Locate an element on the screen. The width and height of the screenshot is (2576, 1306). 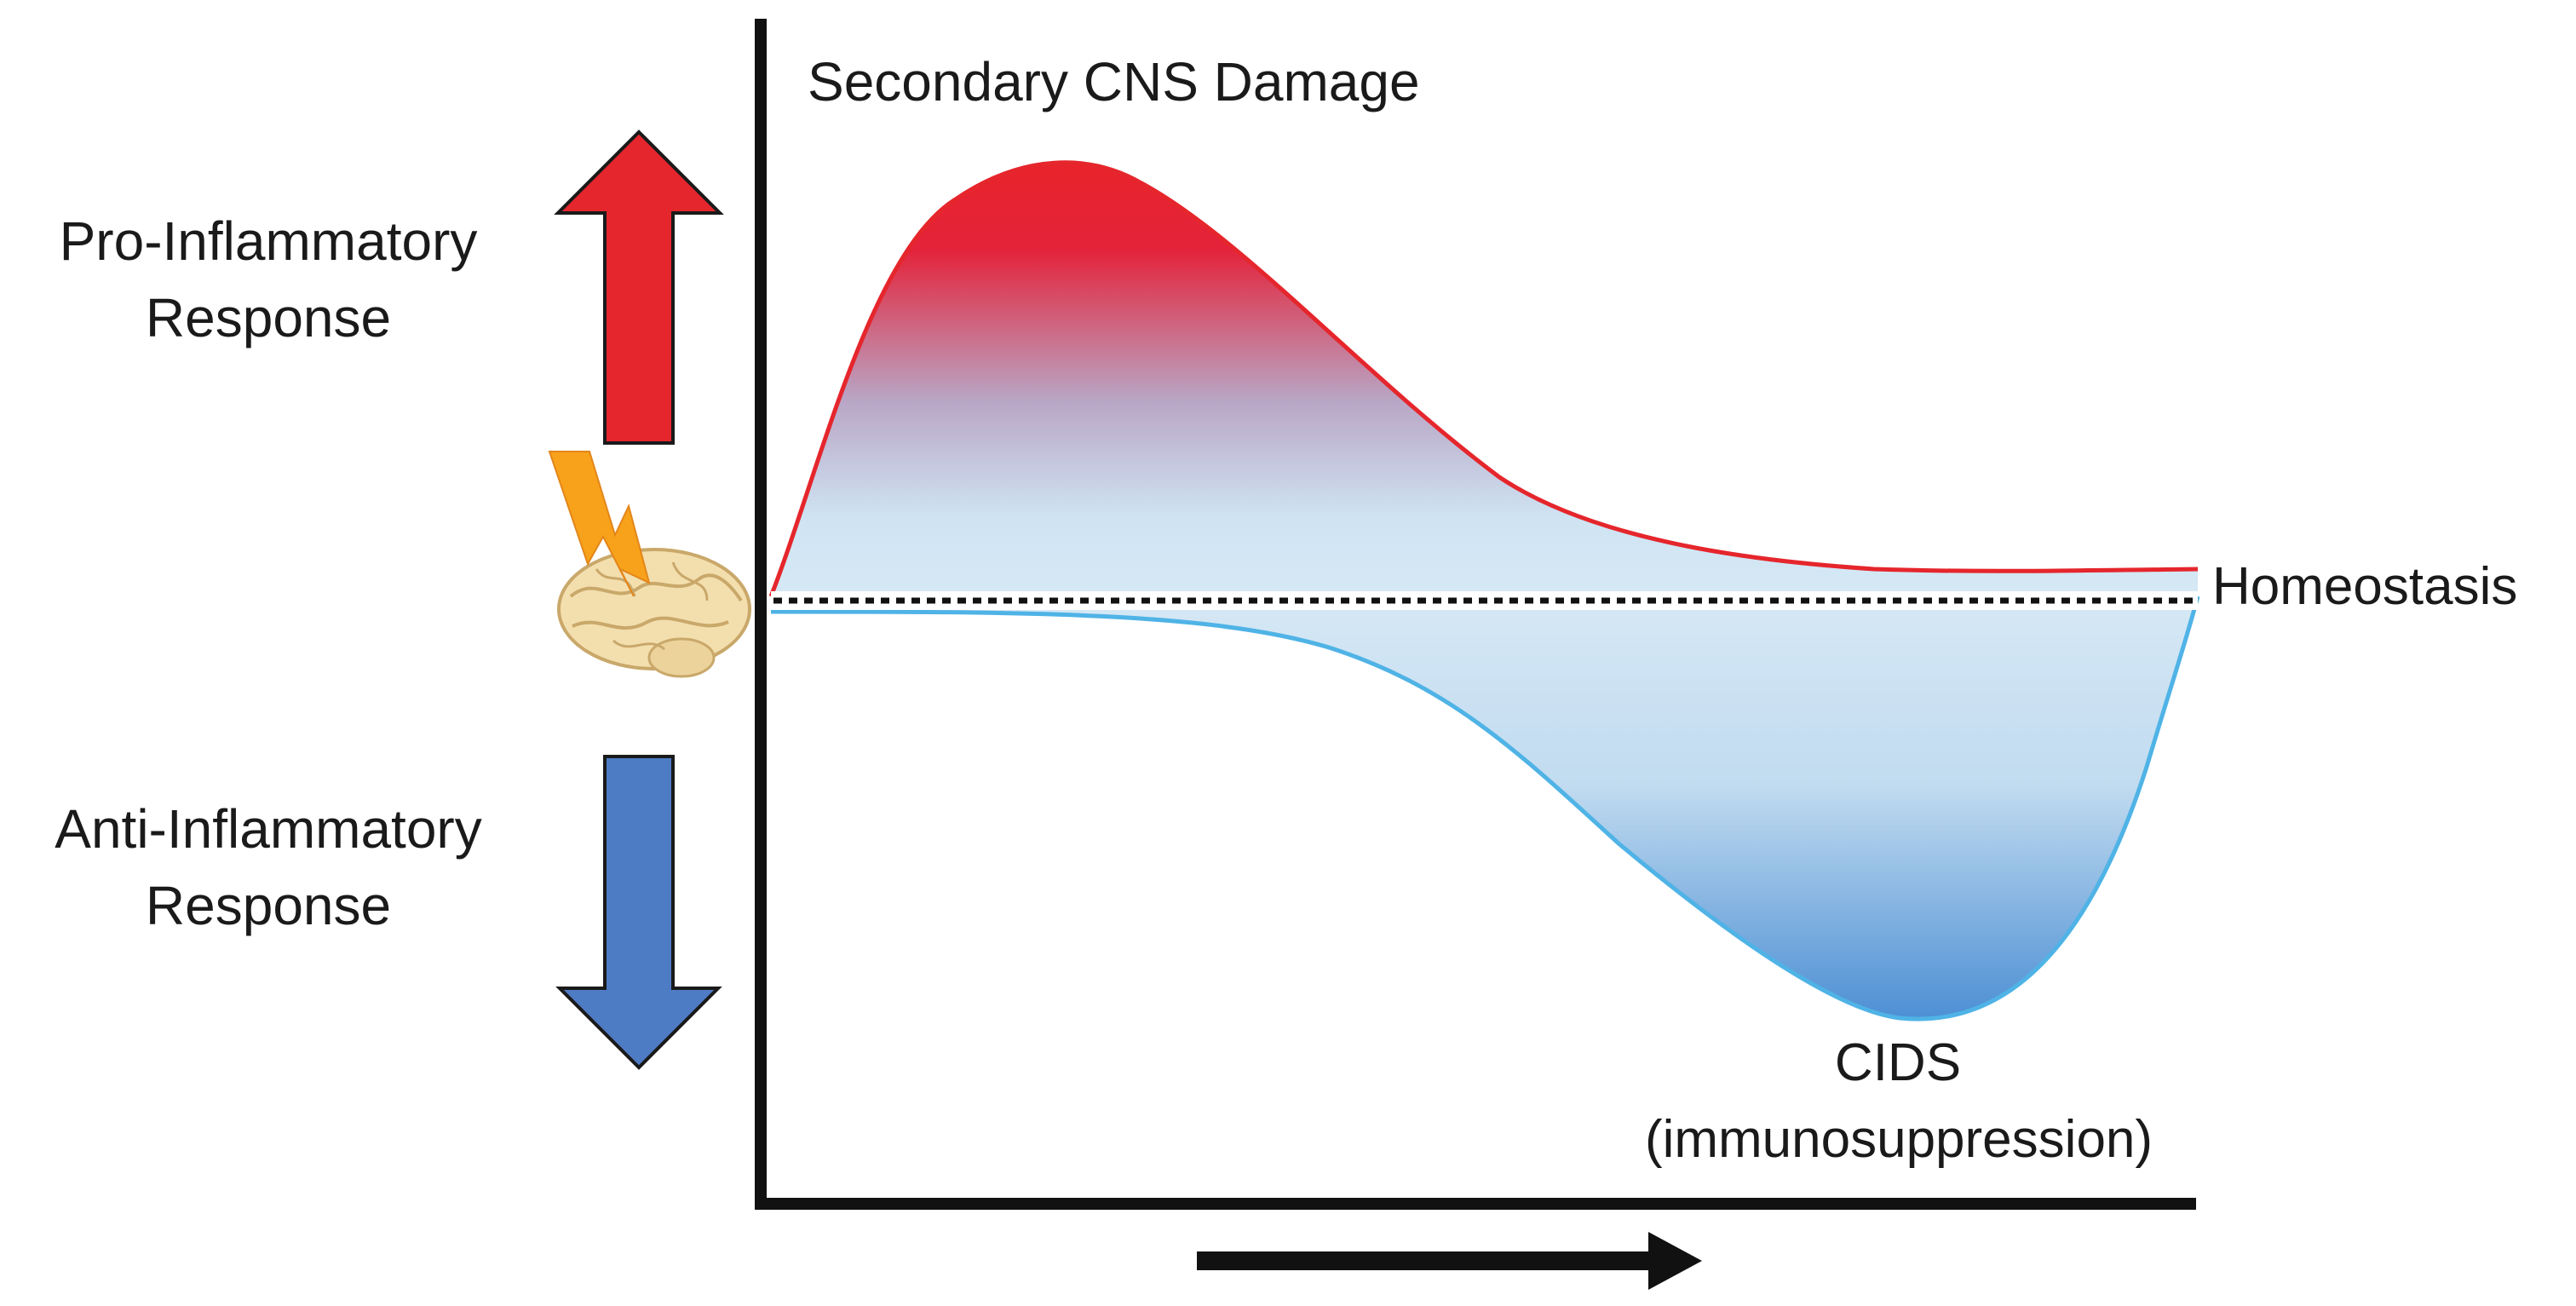
pro-inflammatory-label-2: Response is located at coordinates (268, 317).